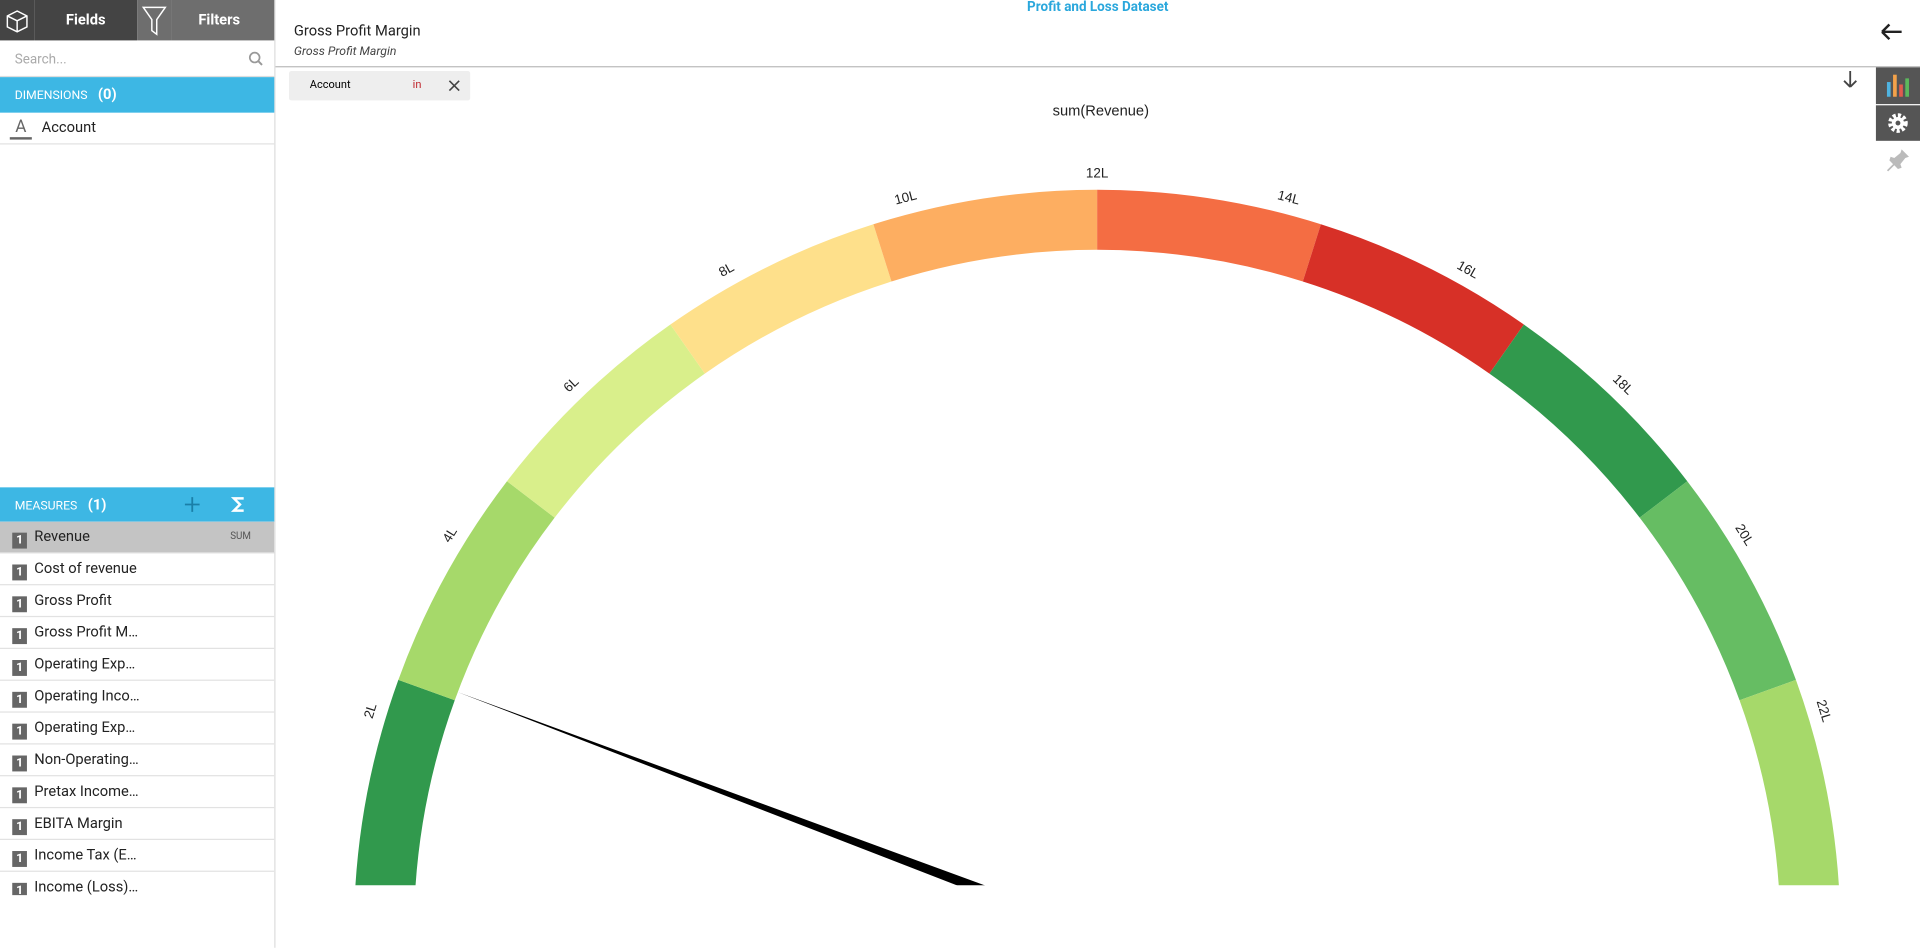 The height and width of the screenshot is (948, 1920). What do you see at coordinates (97, 504) in the screenshot?
I see `measures-count: (1)` at bounding box center [97, 504].